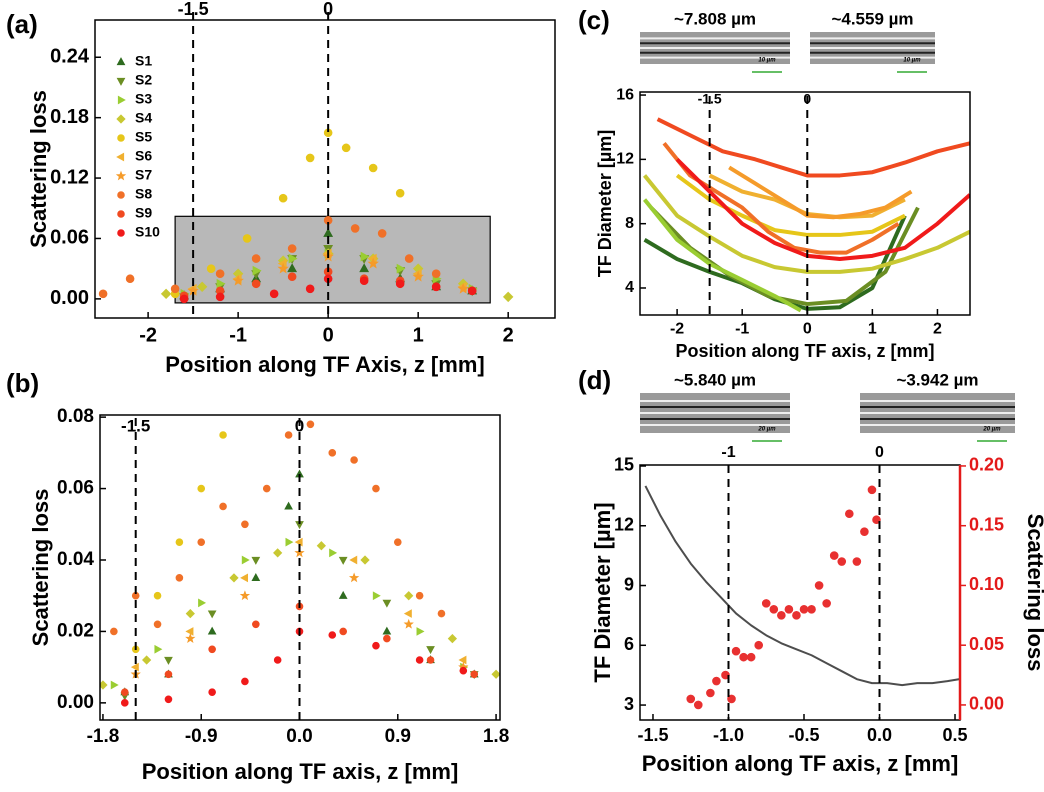 Image resolution: width=1044 pixels, height=792 pixels. What do you see at coordinates (143, 213) in the screenshot?
I see `legend-label: S9` at bounding box center [143, 213].